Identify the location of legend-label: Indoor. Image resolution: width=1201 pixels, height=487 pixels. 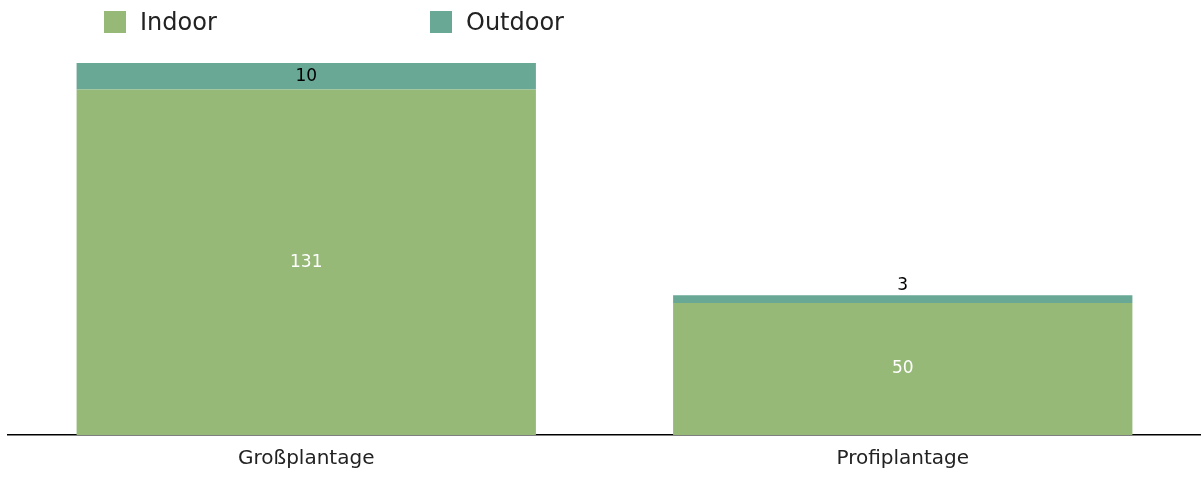
(178, 22).